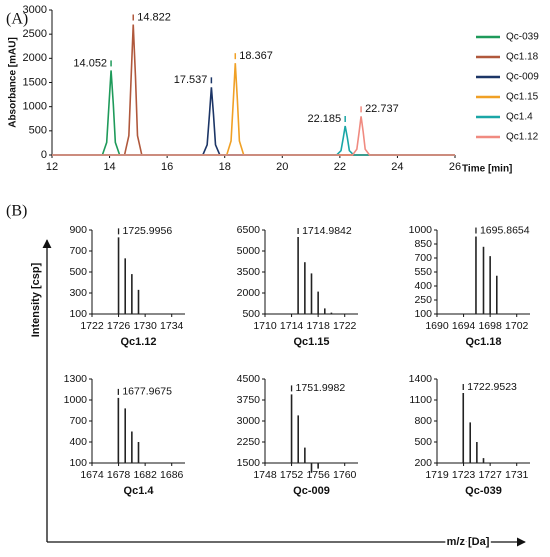  I want to click on y-tick-label: 1300, so click(76, 379).